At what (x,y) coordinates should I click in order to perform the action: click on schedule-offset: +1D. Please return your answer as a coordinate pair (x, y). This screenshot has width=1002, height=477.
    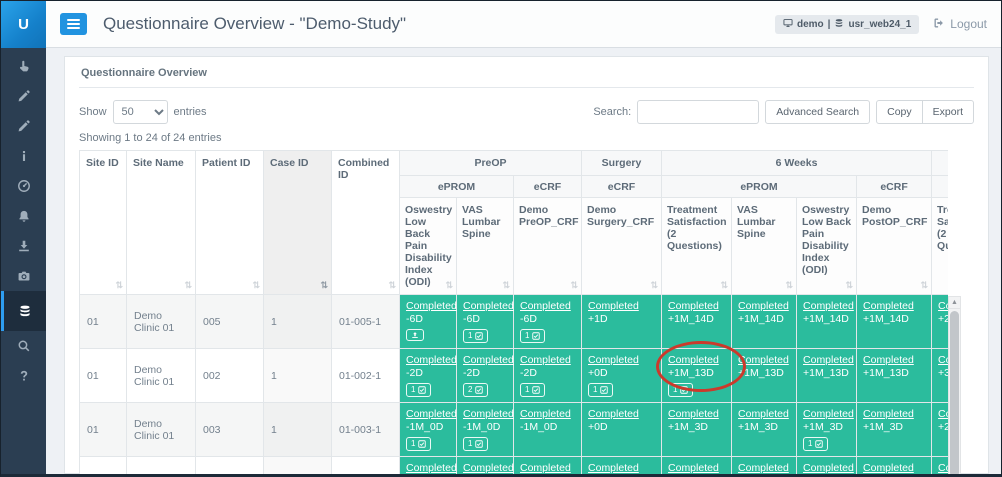
    Looking at the image, I should click on (598, 319).